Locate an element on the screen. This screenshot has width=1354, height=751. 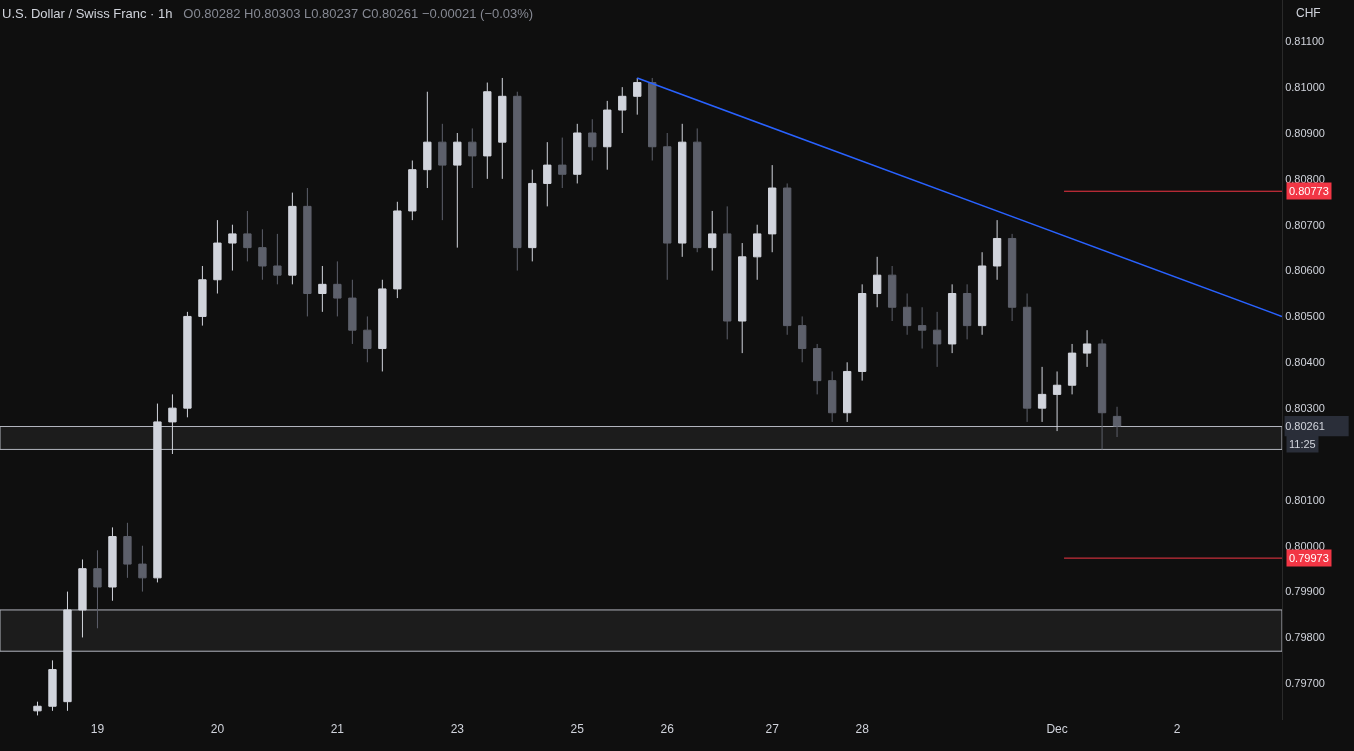
y-tick-label: 0.80300 is located at coordinates (1305, 408).